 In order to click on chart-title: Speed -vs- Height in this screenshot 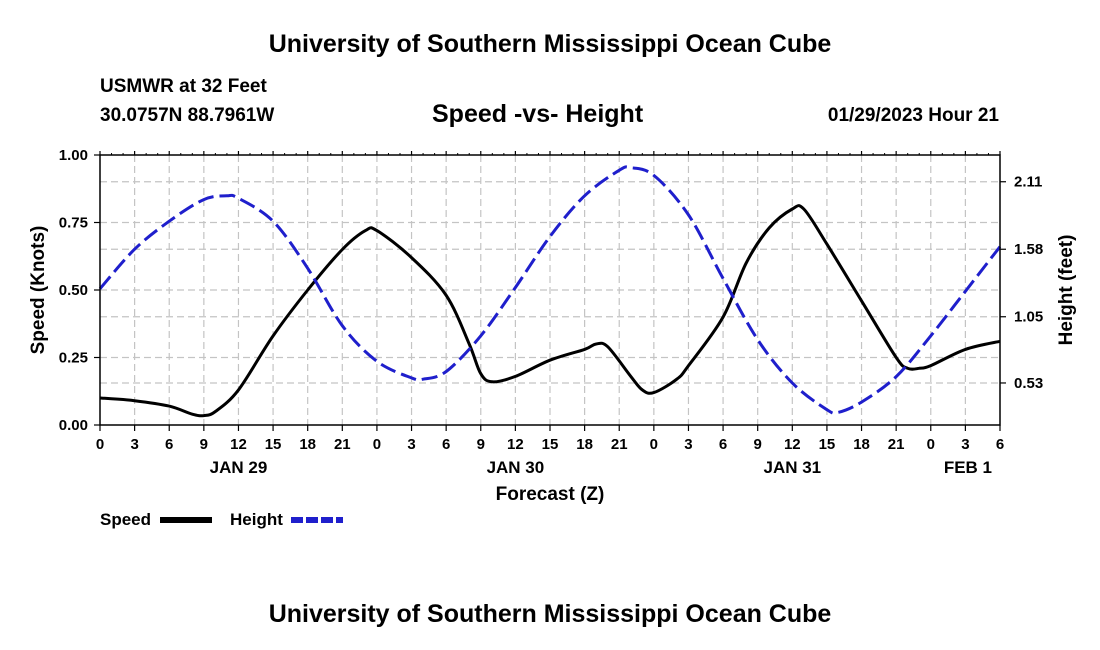, I will do `click(538, 114)`.